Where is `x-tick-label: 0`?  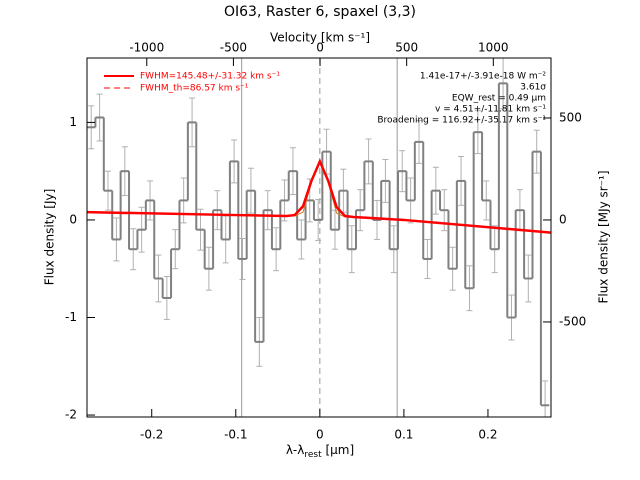 x-tick-label: 0 is located at coordinates (320, 435).